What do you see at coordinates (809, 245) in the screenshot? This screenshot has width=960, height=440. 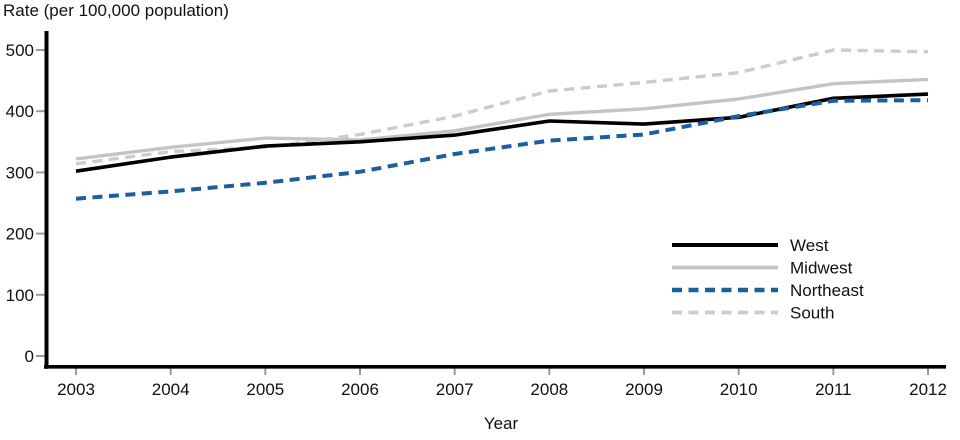 I see `legend-label-west: West` at bounding box center [809, 245].